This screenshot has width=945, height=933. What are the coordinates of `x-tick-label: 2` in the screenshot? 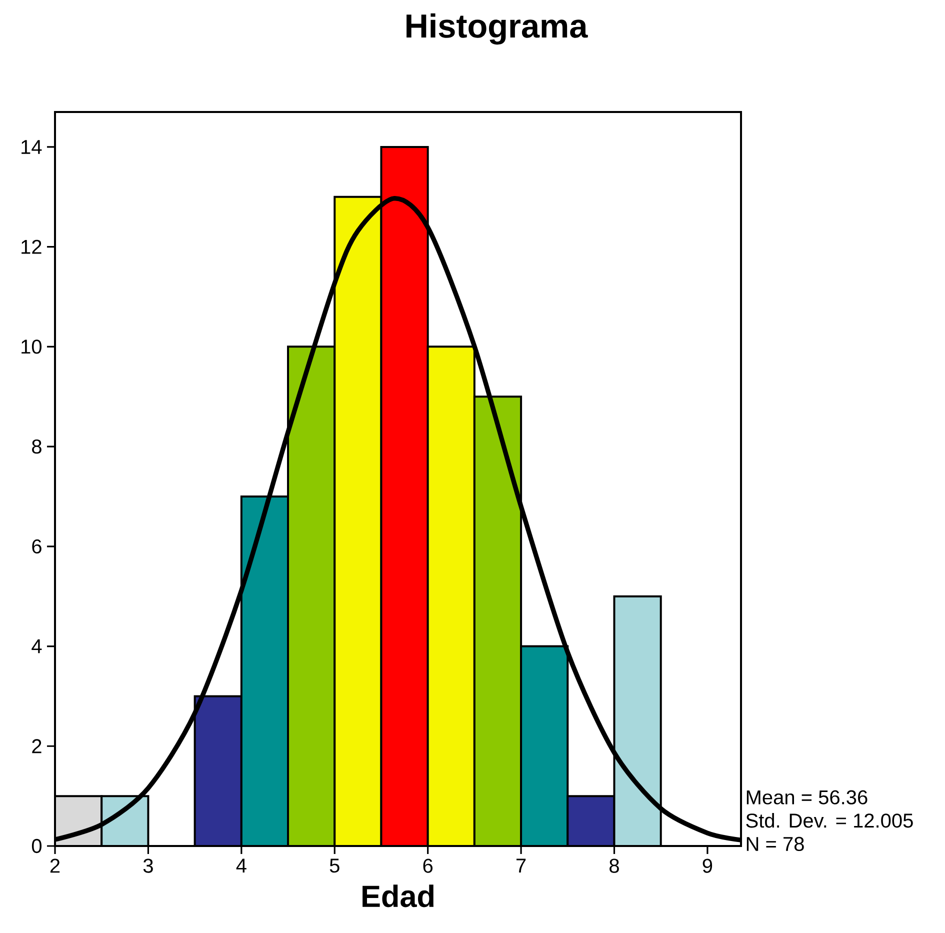 It's located at (55, 865).